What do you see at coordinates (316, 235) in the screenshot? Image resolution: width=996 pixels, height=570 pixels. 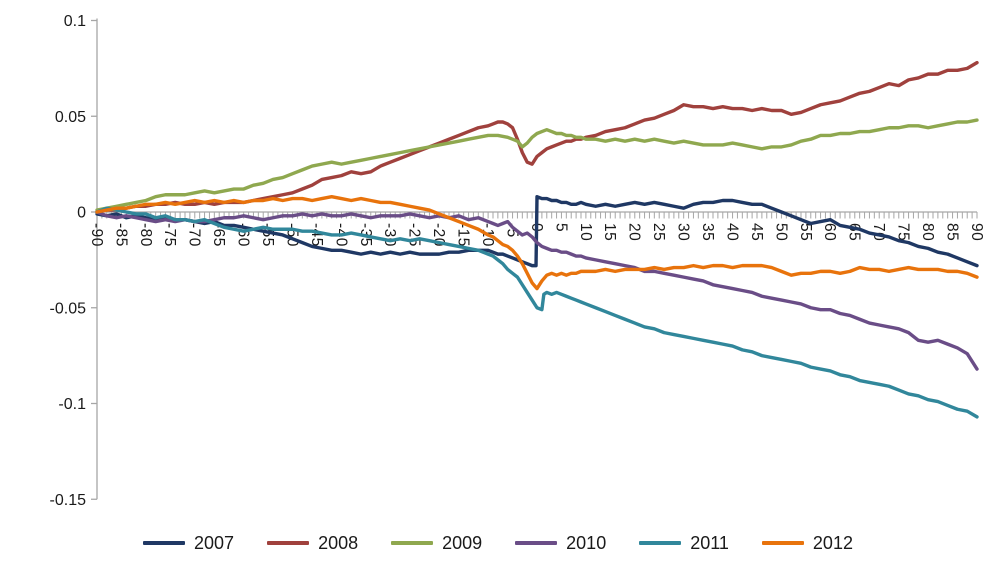 I see `x-tick-label: -45` at bounding box center [316, 235].